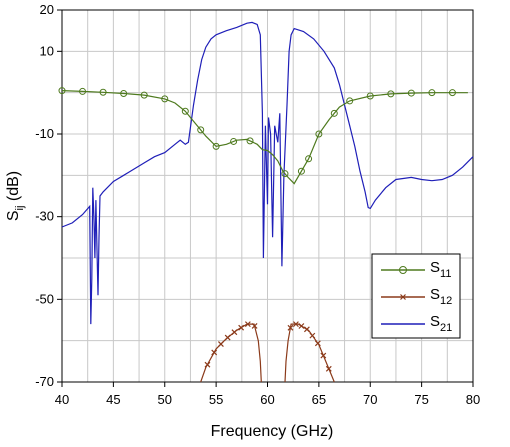 This screenshot has width=510, height=447. Describe the element at coordinates (44, 133) in the screenshot. I see `y-tick-label: -10` at that location.